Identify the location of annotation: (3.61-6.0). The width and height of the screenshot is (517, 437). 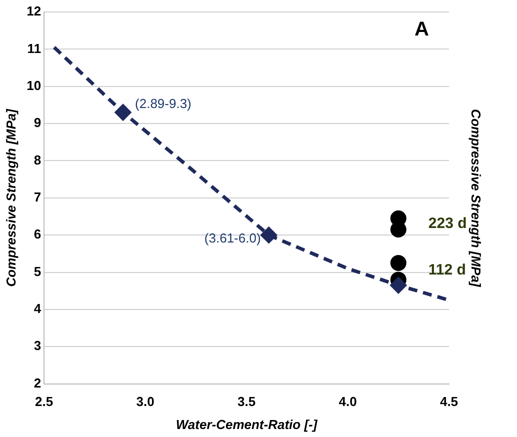
(232, 238).